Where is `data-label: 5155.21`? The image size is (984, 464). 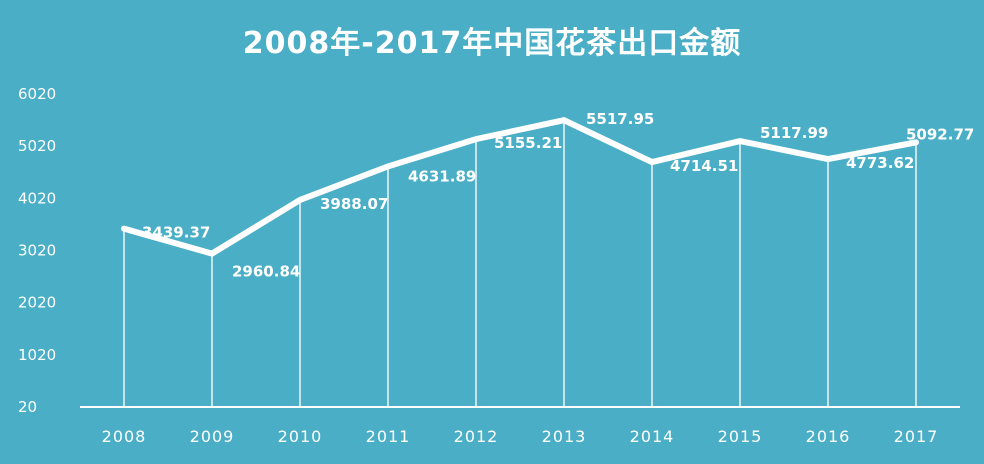
data-label: 5155.21 is located at coordinates (528, 143).